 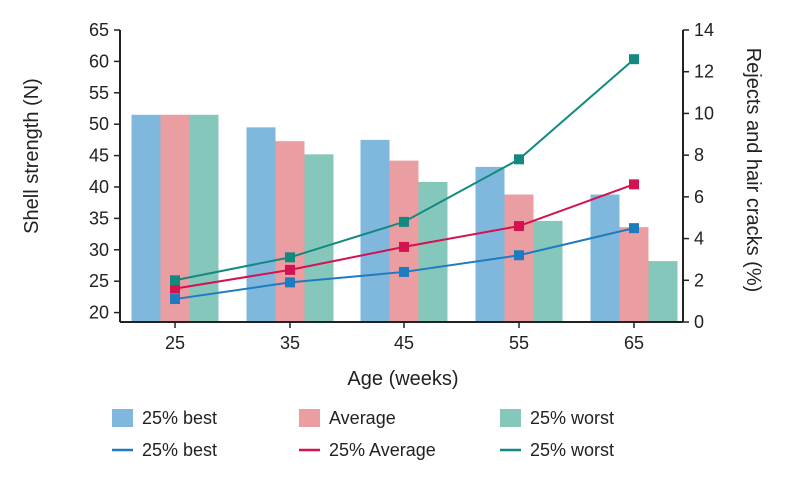 What do you see at coordinates (402, 379) in the screenshot?
I see `x-axis-title: Age (weeks)` at bounding box center [402, 379].